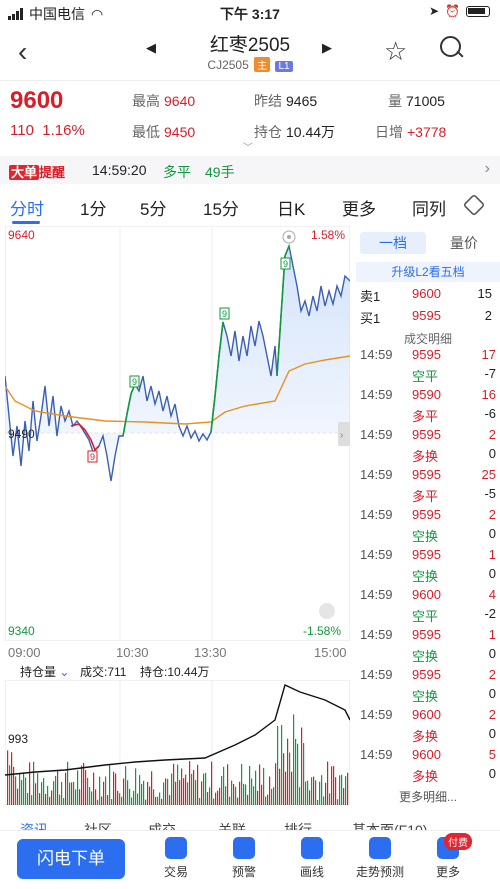 Image resolution: width=500 pixels, height=889 pixels. Describe the element at coordinates (164, 132) in the screenshot. I see `quote-low: 最低 9450` at that location.